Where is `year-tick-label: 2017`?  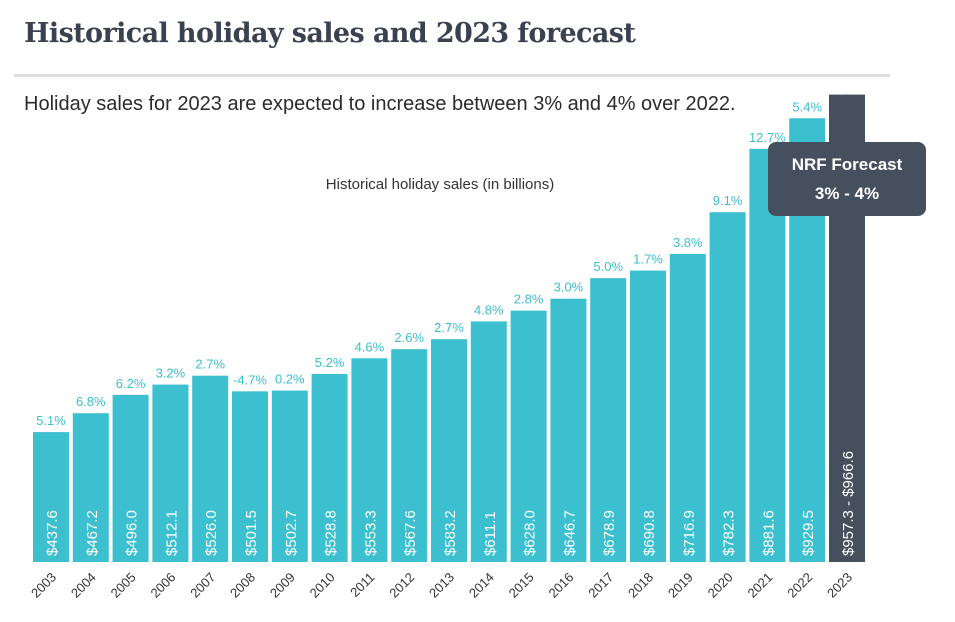
year-tick-label: 2017 is located at coordinates (600, 585).